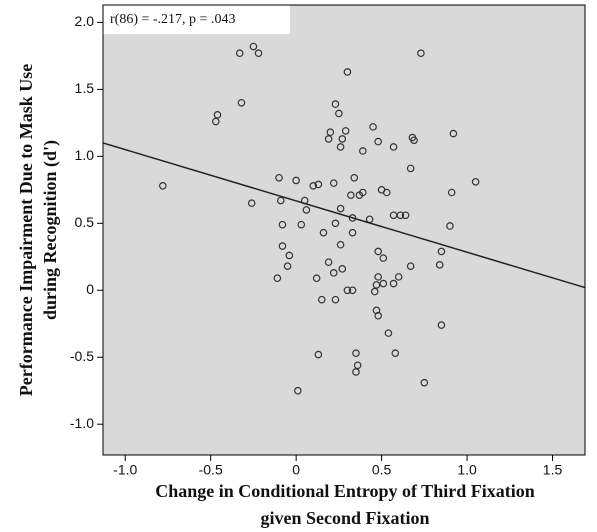  What do you see at coordinates (85, 21) in the screenshot?
I see `y-tick-label: 2.0` at bounding box center [85, 21].